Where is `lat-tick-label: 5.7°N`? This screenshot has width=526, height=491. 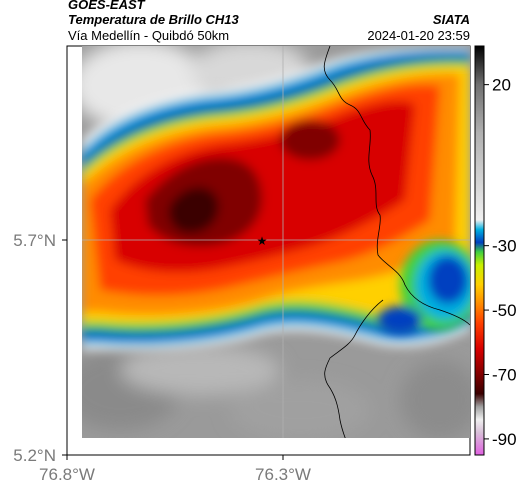 lat-tick-label: 5.7°N is located at coordinates (34, 240).